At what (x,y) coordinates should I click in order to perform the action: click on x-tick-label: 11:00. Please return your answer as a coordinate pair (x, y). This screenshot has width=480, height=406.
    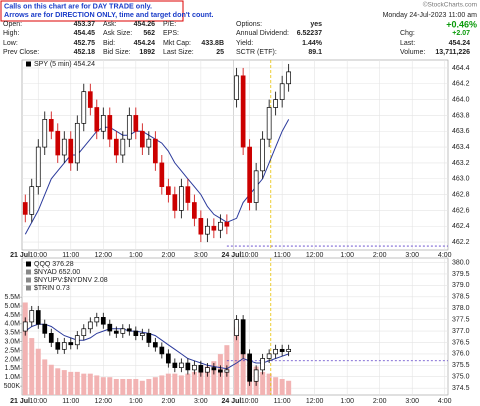
    Looking at the image, I should click on (282, 401).